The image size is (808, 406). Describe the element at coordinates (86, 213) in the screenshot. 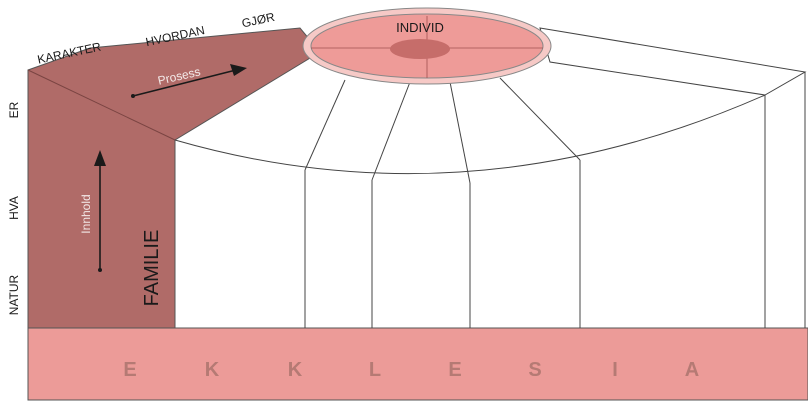

I see `innhold-label: Innhold` at that location.